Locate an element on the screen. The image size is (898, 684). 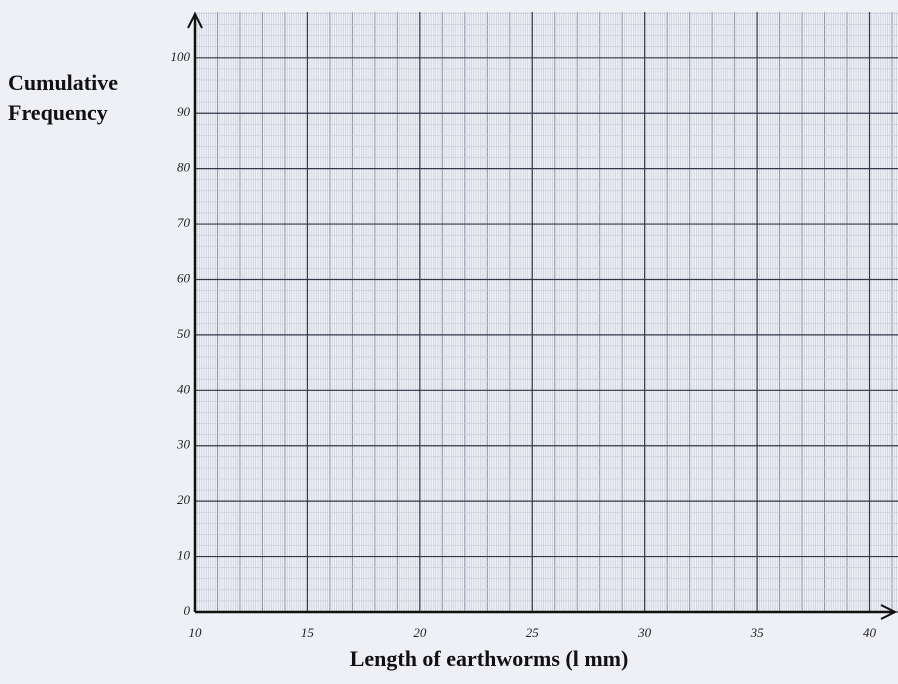
y-tick-label: 70 is located at coordinates (184, 222).